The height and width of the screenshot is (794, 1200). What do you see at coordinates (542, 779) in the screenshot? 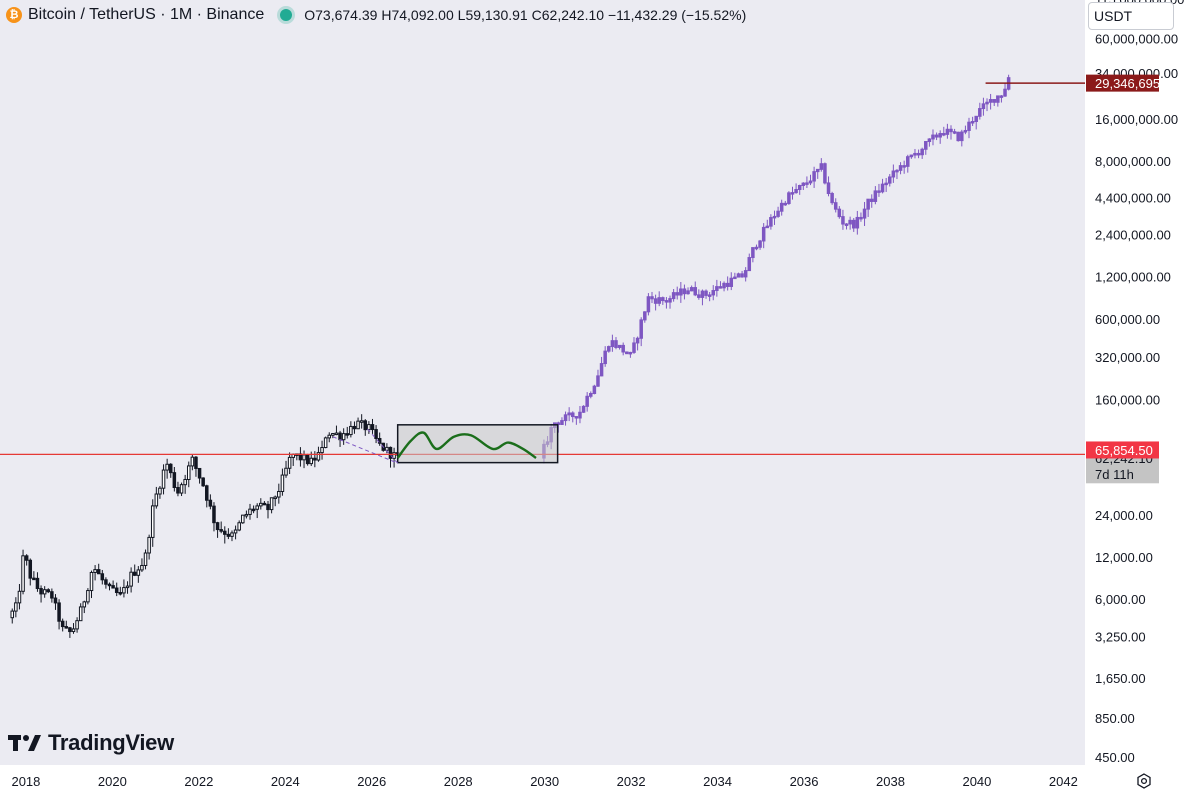
I see `time-axis-bg` at bounding box center [542, 779].